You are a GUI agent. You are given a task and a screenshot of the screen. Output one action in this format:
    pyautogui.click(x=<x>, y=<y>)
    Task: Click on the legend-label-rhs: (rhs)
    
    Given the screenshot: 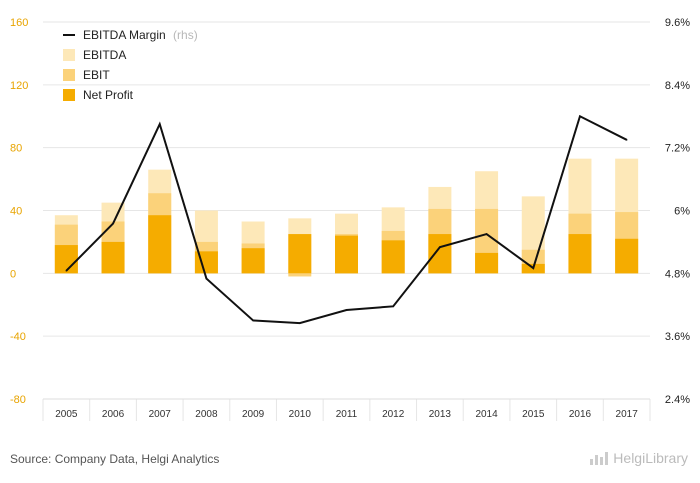 What is the action you would take?
    pyautogui.click(x=185, y=35)
    